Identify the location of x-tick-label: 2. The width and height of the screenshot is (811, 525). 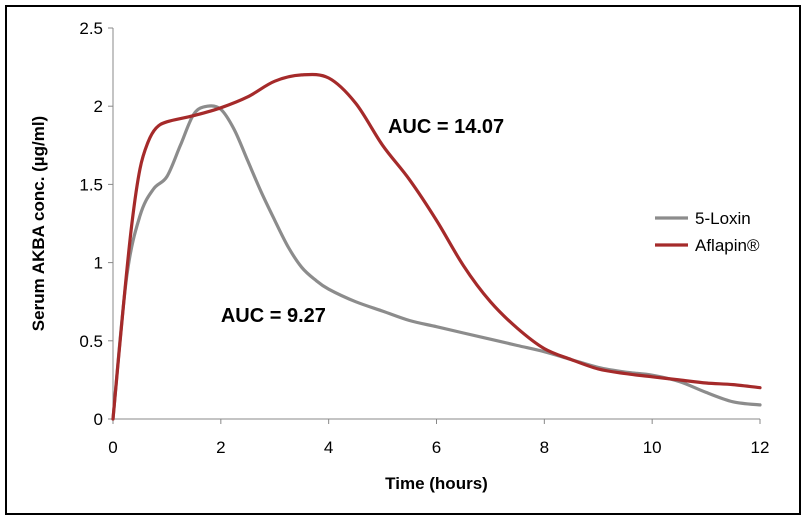
(220, 447).